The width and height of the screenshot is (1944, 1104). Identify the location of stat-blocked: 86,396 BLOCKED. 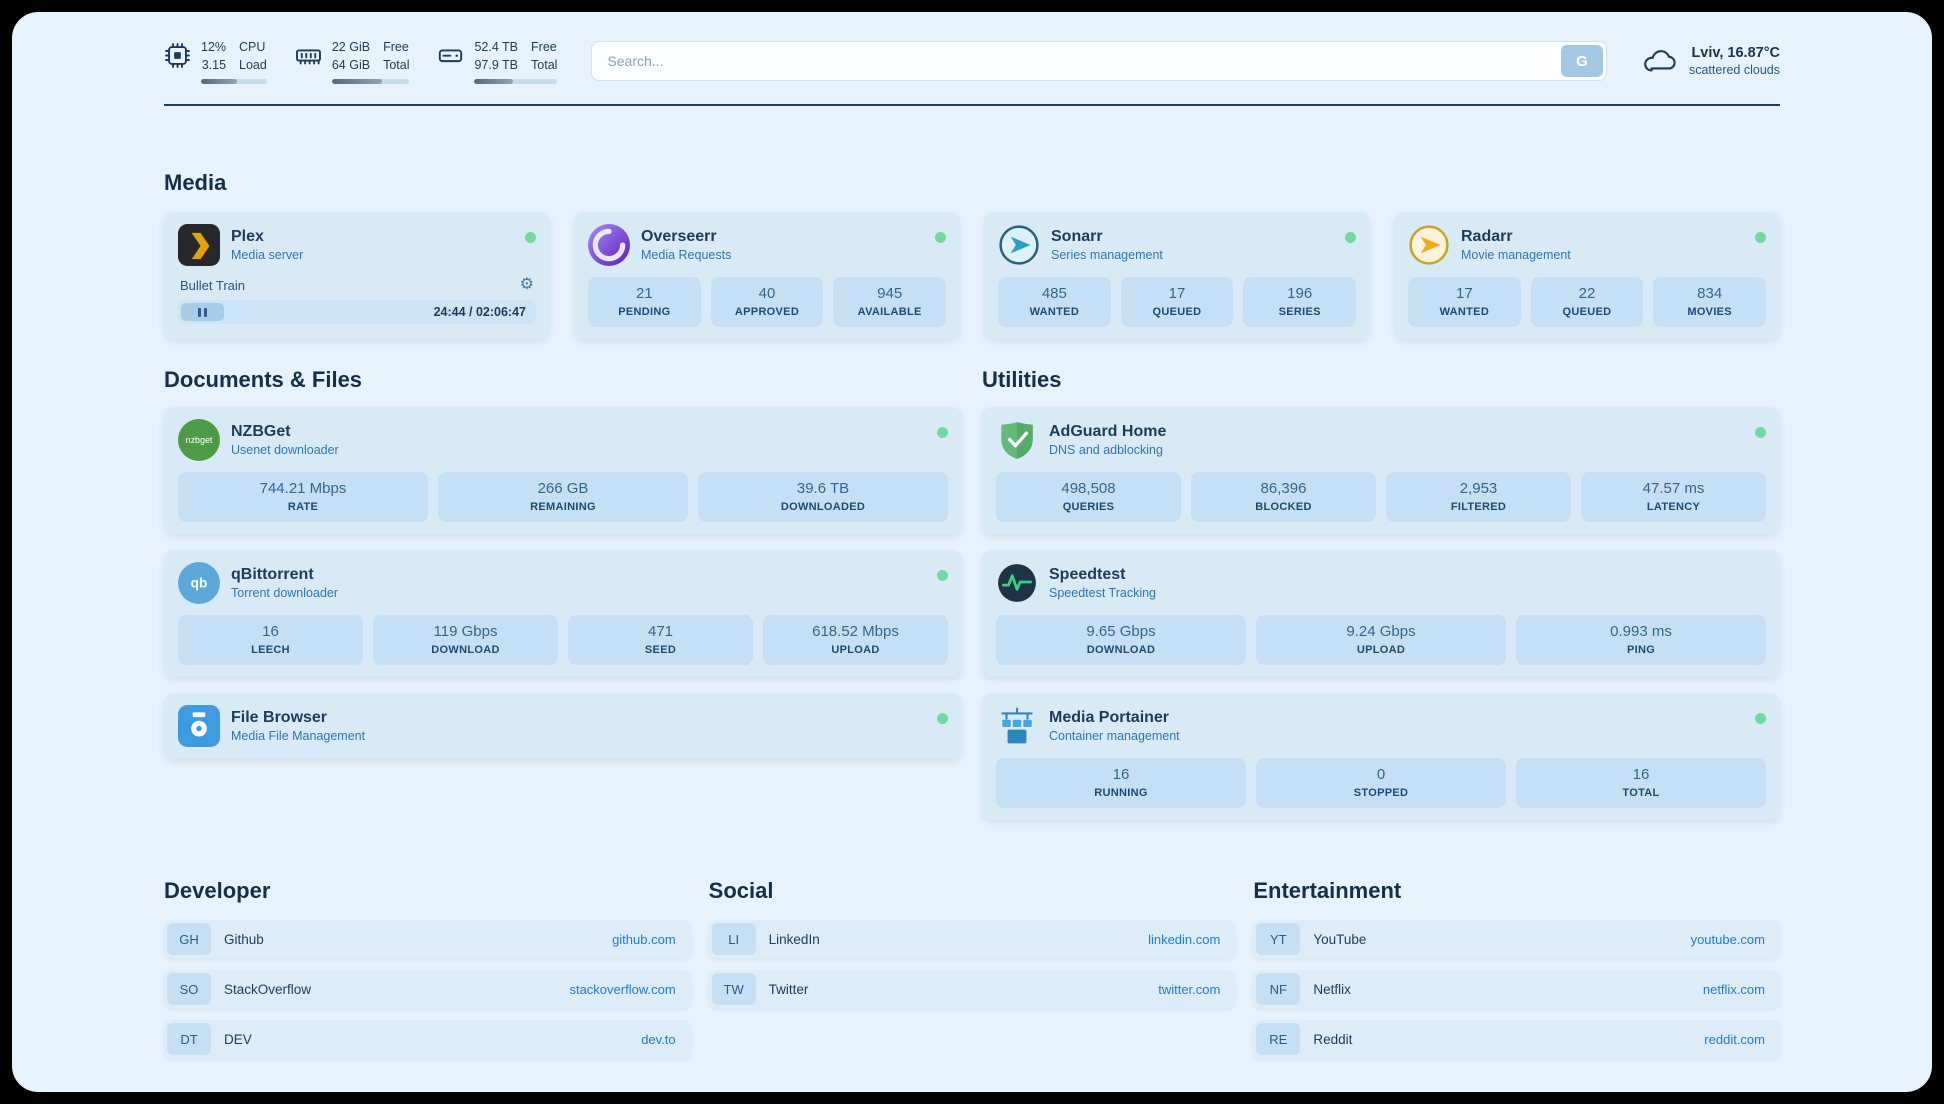
(1283, 497).